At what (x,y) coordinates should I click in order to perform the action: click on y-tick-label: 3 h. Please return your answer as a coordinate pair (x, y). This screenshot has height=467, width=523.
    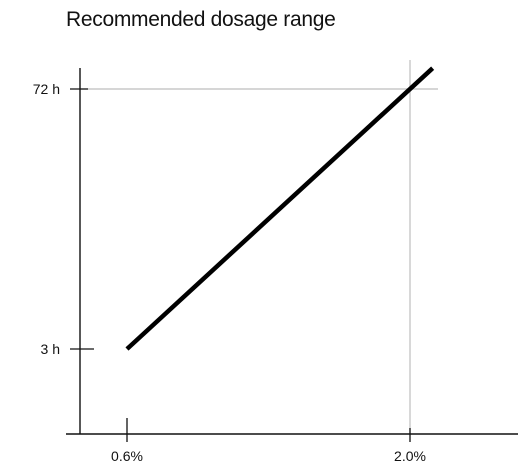
    Looking at the image, I should click on (50, 349).